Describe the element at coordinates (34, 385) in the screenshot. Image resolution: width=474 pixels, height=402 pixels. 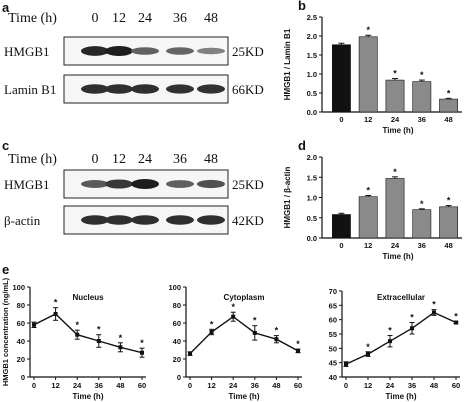
I see `x-tick-label: 0` at that location.